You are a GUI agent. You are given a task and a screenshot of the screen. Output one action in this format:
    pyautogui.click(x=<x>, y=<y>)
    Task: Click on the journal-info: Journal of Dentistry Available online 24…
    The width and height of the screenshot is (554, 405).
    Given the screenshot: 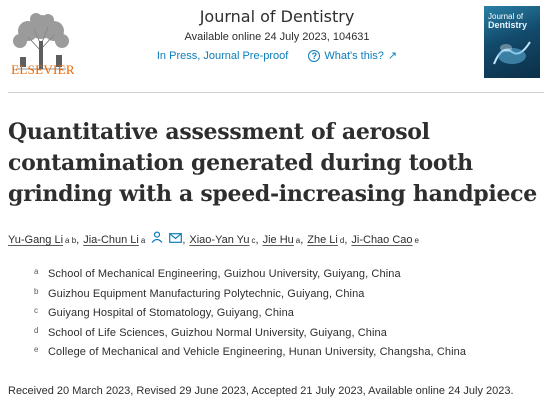 What is the action you would take?
    pyautogui.click(x=277, y=34)
    